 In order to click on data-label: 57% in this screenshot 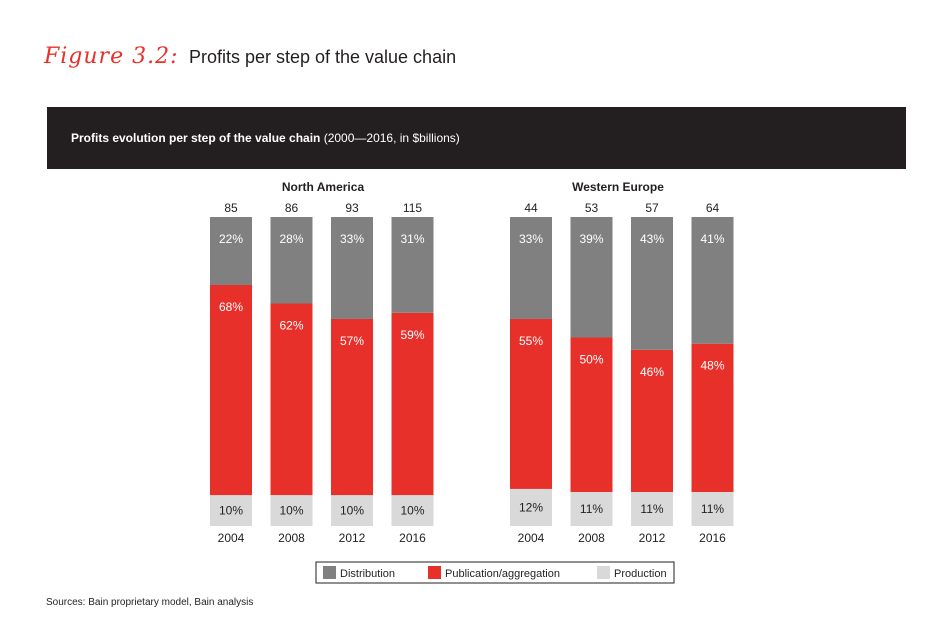, I will do `click(352, 341)`.